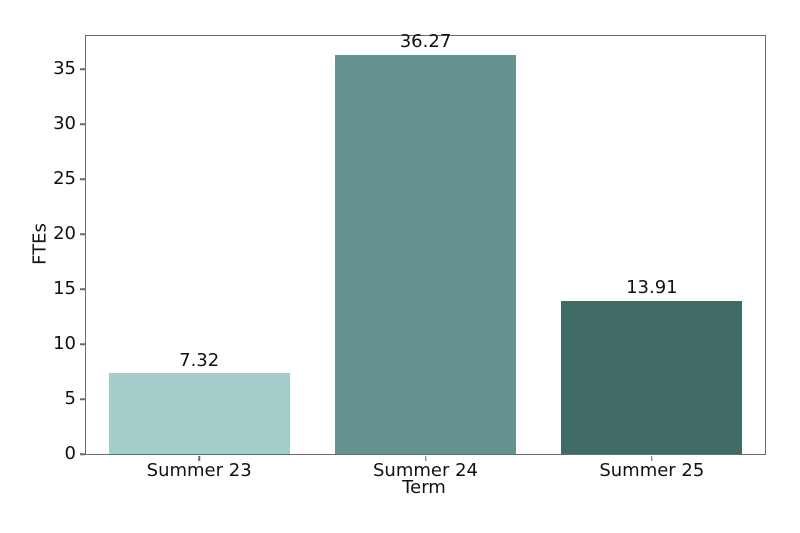  What do you see at coordinates (70, 453) in the screenshot?
I see `y-tick-label: 0` at bounding box center [70, 453].